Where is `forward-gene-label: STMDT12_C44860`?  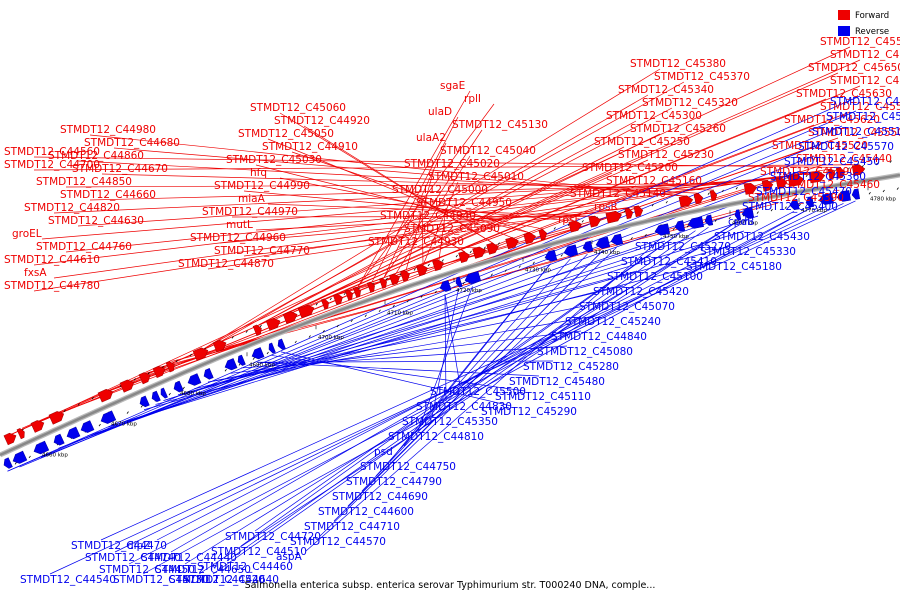
forward-gene-label: STMDT12_C44860 is located at coordinates (96, 156).